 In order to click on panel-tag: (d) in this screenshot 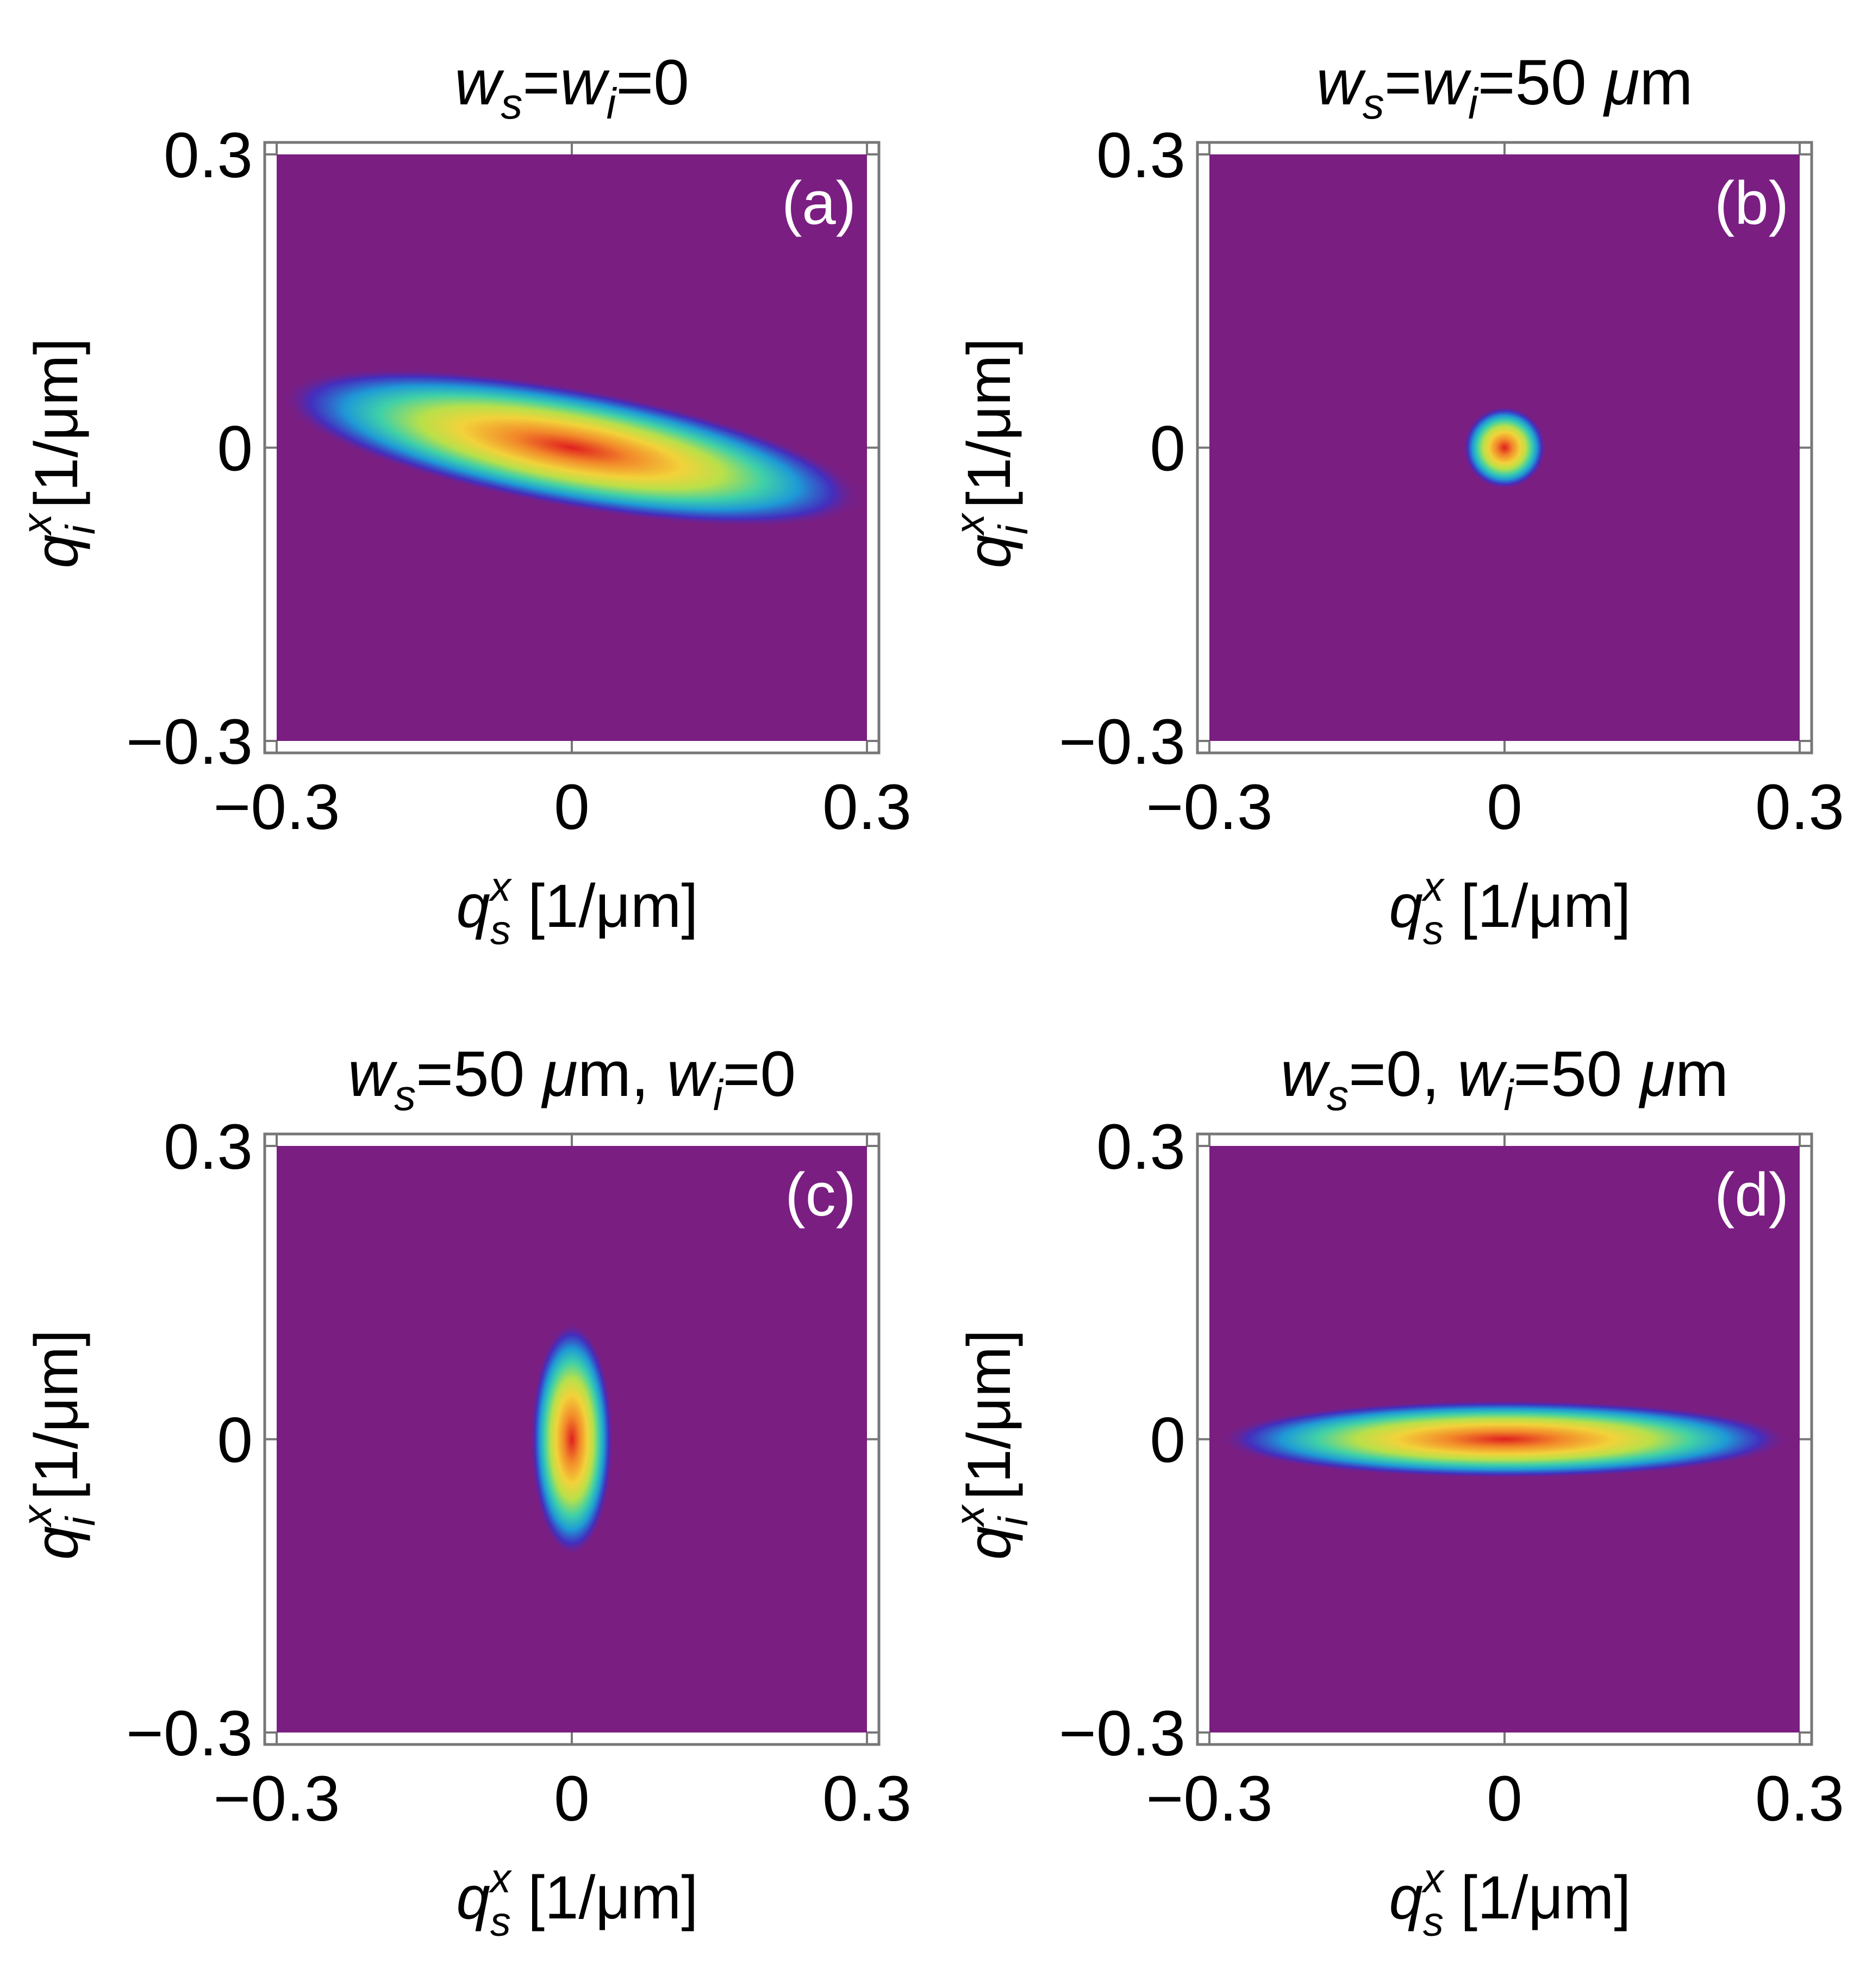, I will do `click(1752, 1195)`.